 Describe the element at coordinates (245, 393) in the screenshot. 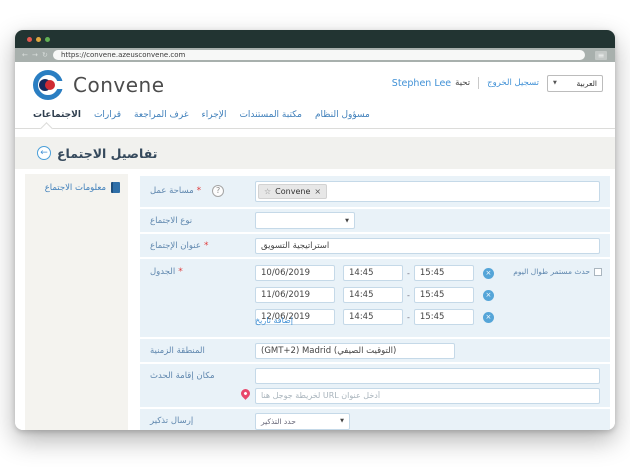

I see `map-pin-icon` at that location.